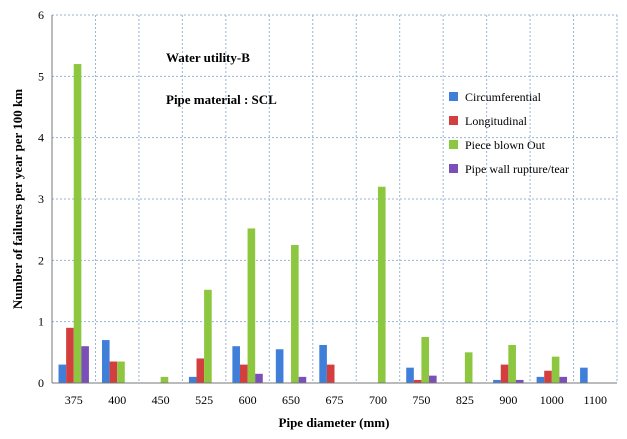  What do you see at coordinates (496, 121) in the screenshot?
I see `legend-label: Longitudinal` at bounding box center [496, 121].